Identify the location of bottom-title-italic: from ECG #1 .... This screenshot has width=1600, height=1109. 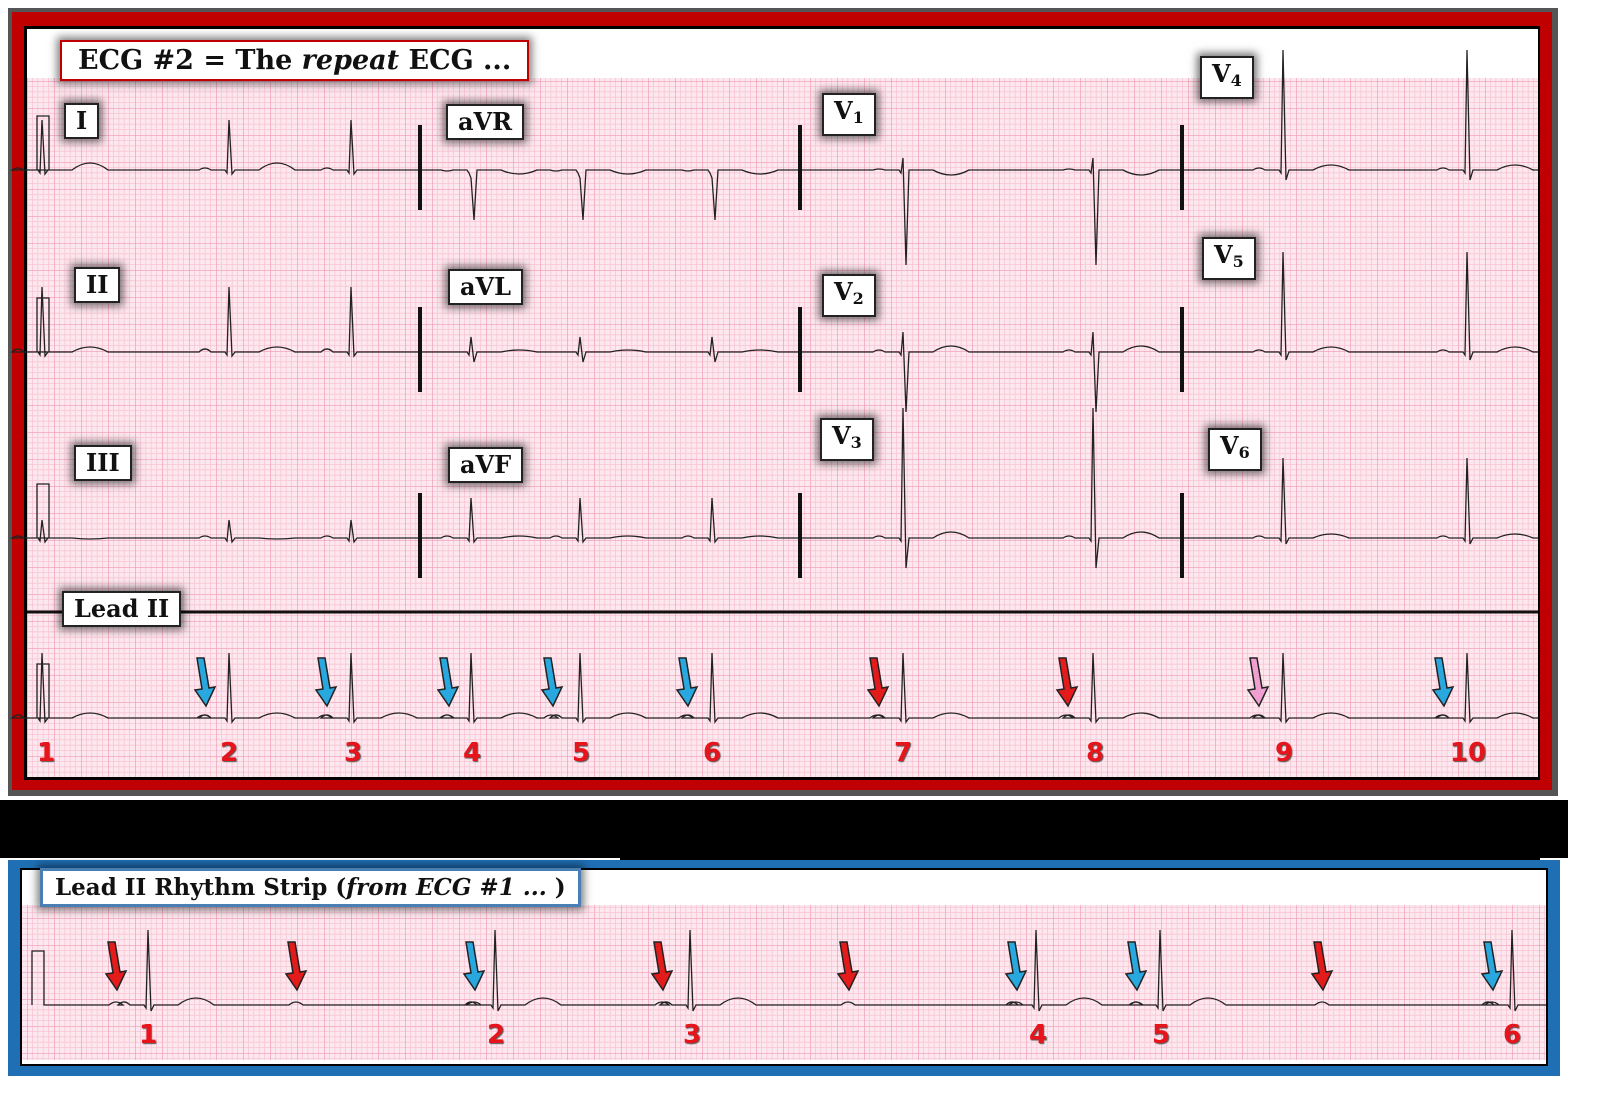
(446, 887).